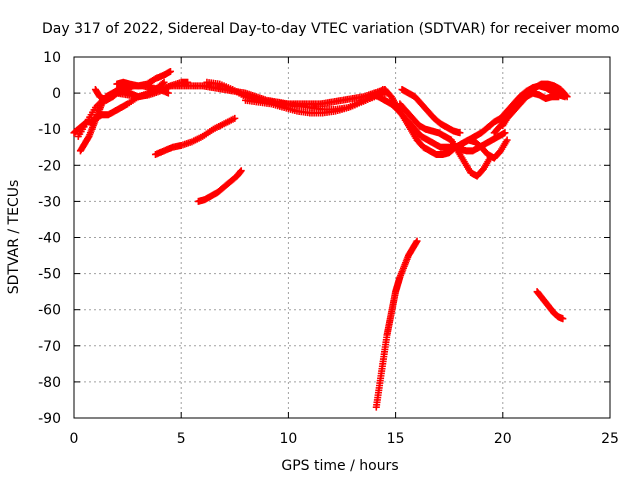 Image resolution: width=640 pixels, height=480 pixels. What do you see at coordinates (339, 466) in the screenshot?
I see `x-axis-label: GPS time / hours` at bounding box center [339, 466].